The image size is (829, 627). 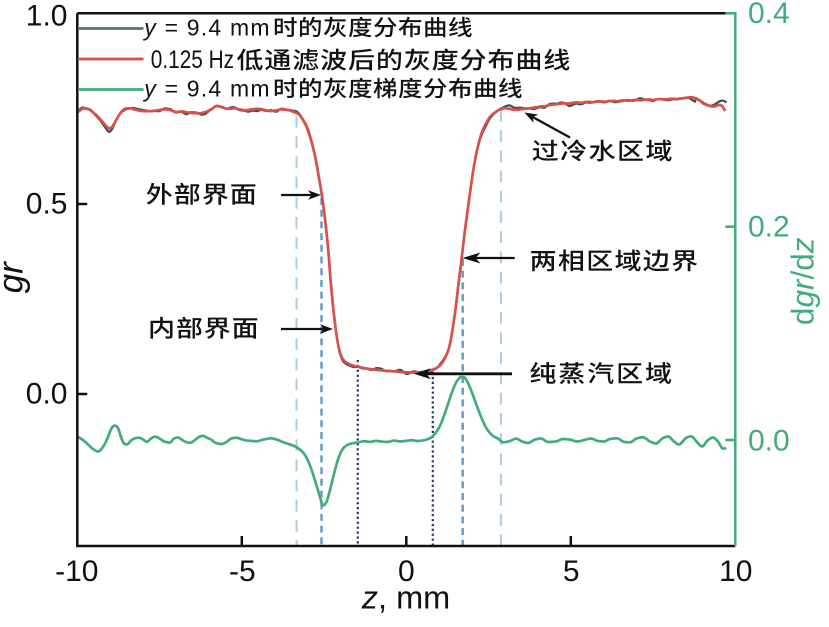 I want to click on svg-text: 0.2, so click(x=769, y=227).